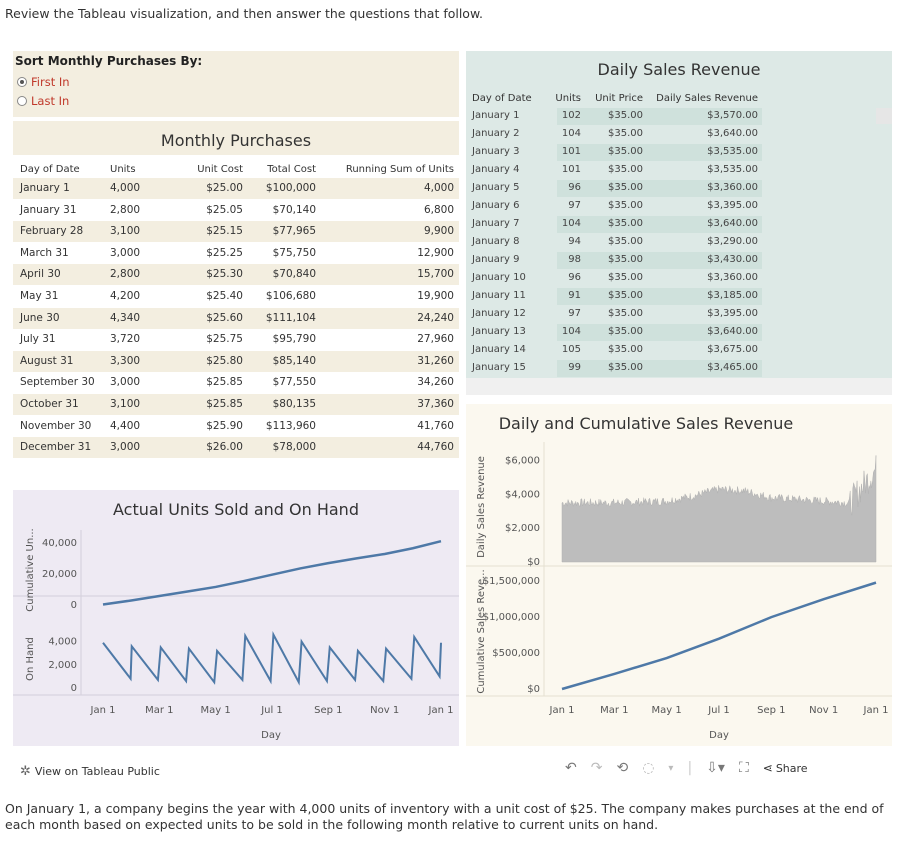 This screenshot has width=909, height=846. What do you see at coordinates (533, 689) in the screenshot?
I see `y-tick-label: $0` at bounding box center [533, 689].